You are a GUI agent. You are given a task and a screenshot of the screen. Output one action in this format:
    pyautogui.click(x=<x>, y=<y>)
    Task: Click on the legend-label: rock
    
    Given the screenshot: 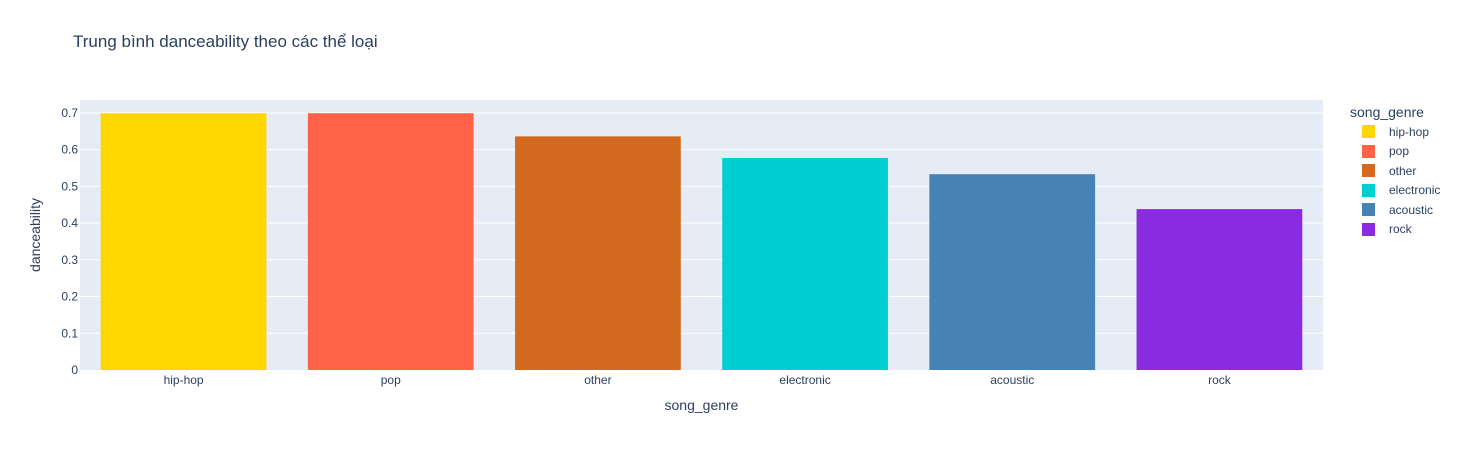 What is the action you would take?
    pyautogui.click(x=1400, y=229)
    